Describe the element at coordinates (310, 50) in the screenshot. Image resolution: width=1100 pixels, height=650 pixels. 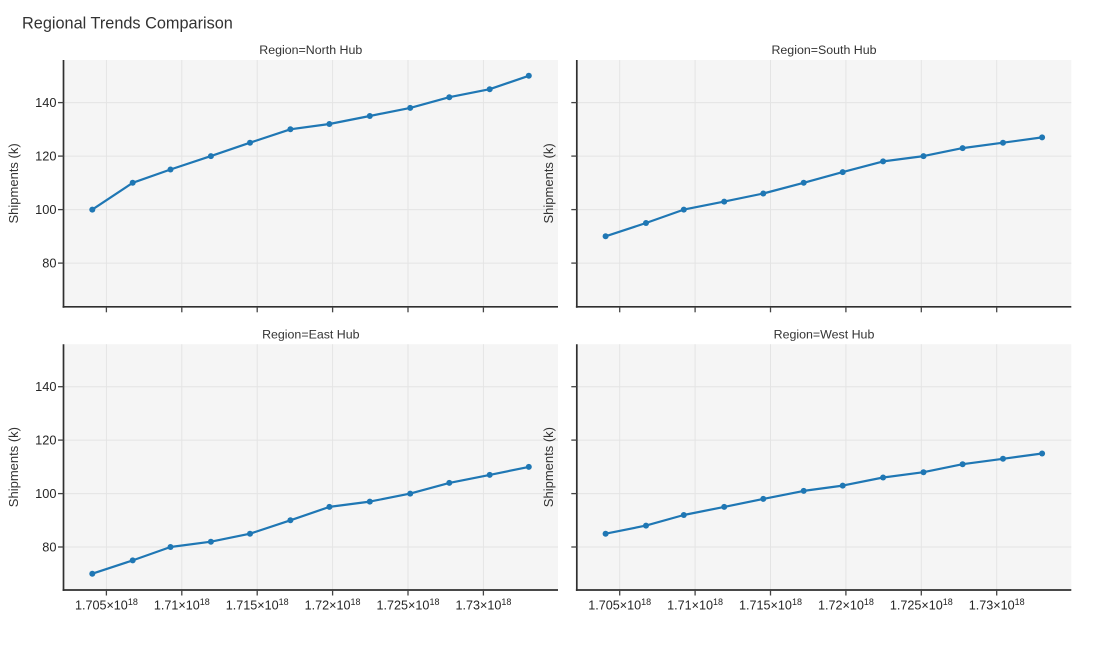
I see `svg-text: Region=North Hub` at that location.